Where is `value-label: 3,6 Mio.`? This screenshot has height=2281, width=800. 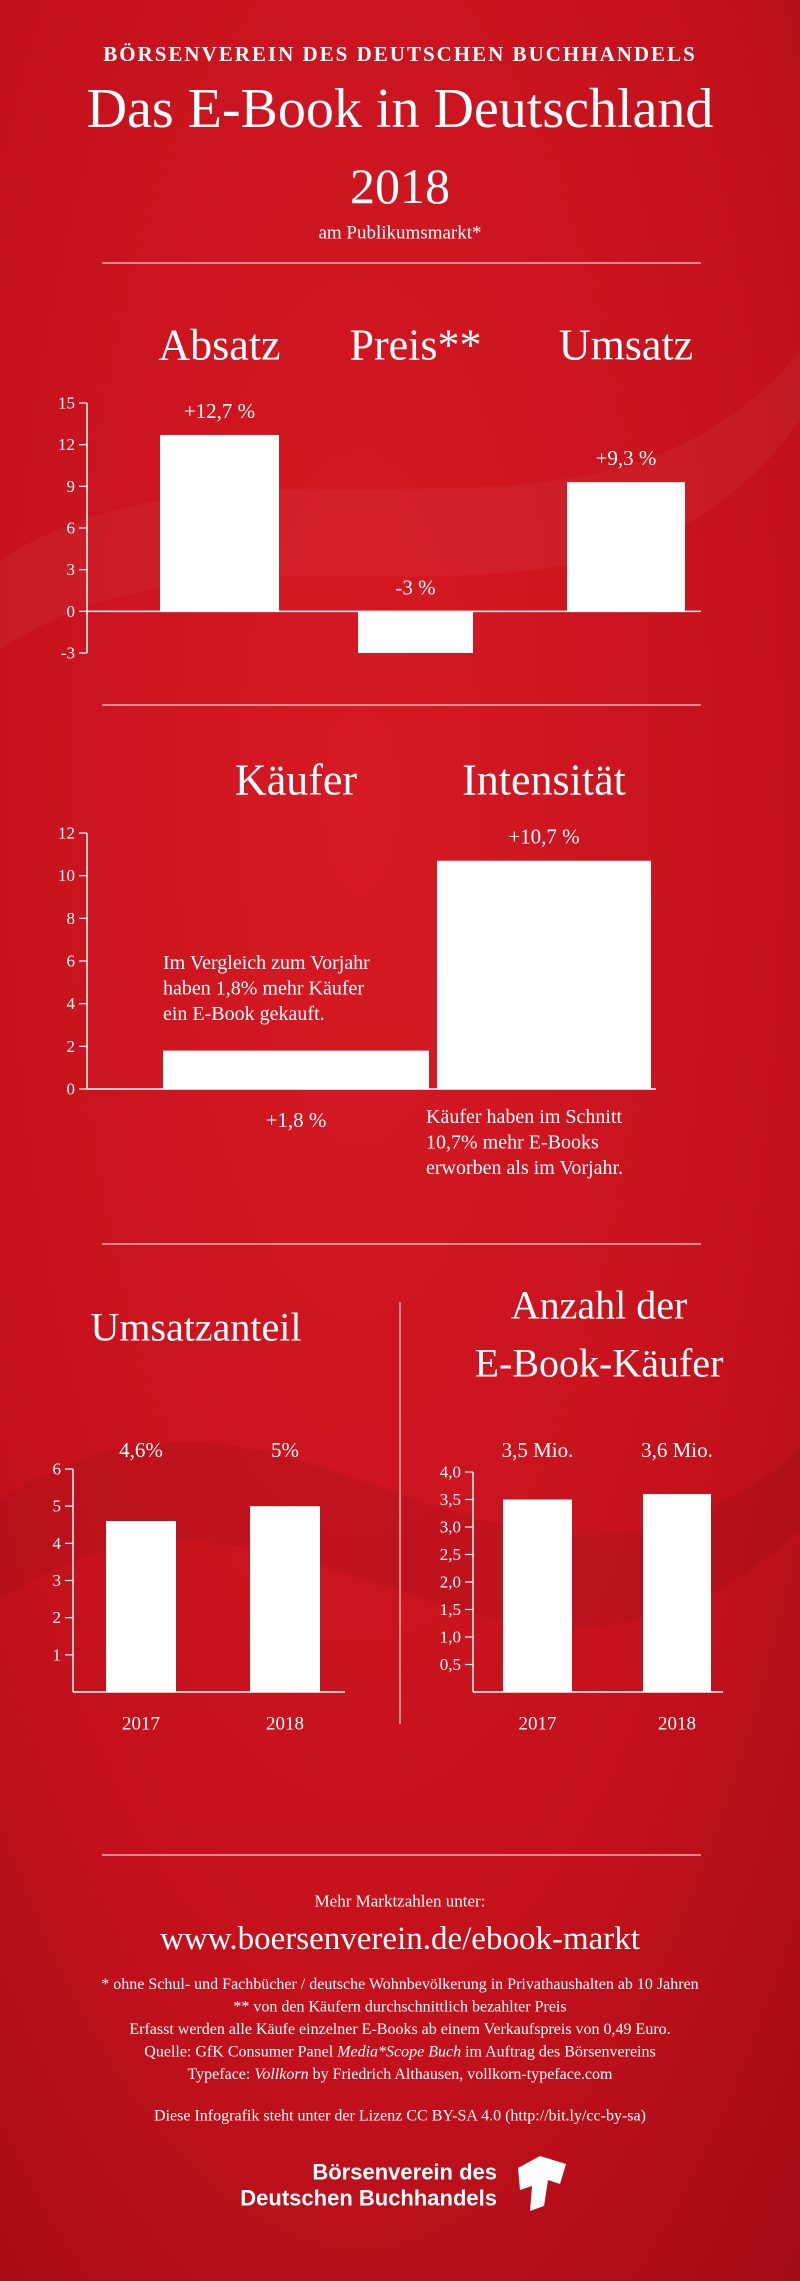 value-label: 3,6 Mio. is located at coordinates (677, 1450).